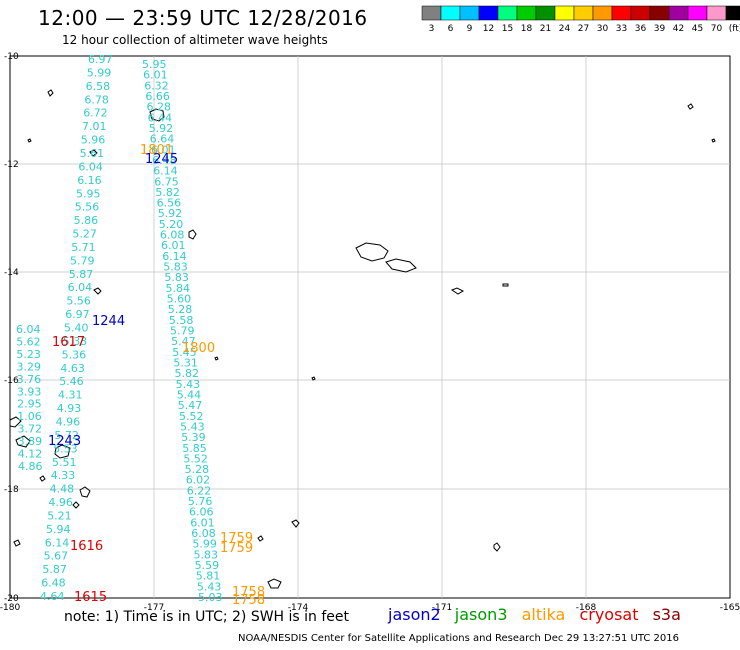 This screenshot has height=650, width=740. I want to click on wave-height-value: 5.58, so click(181, 320).